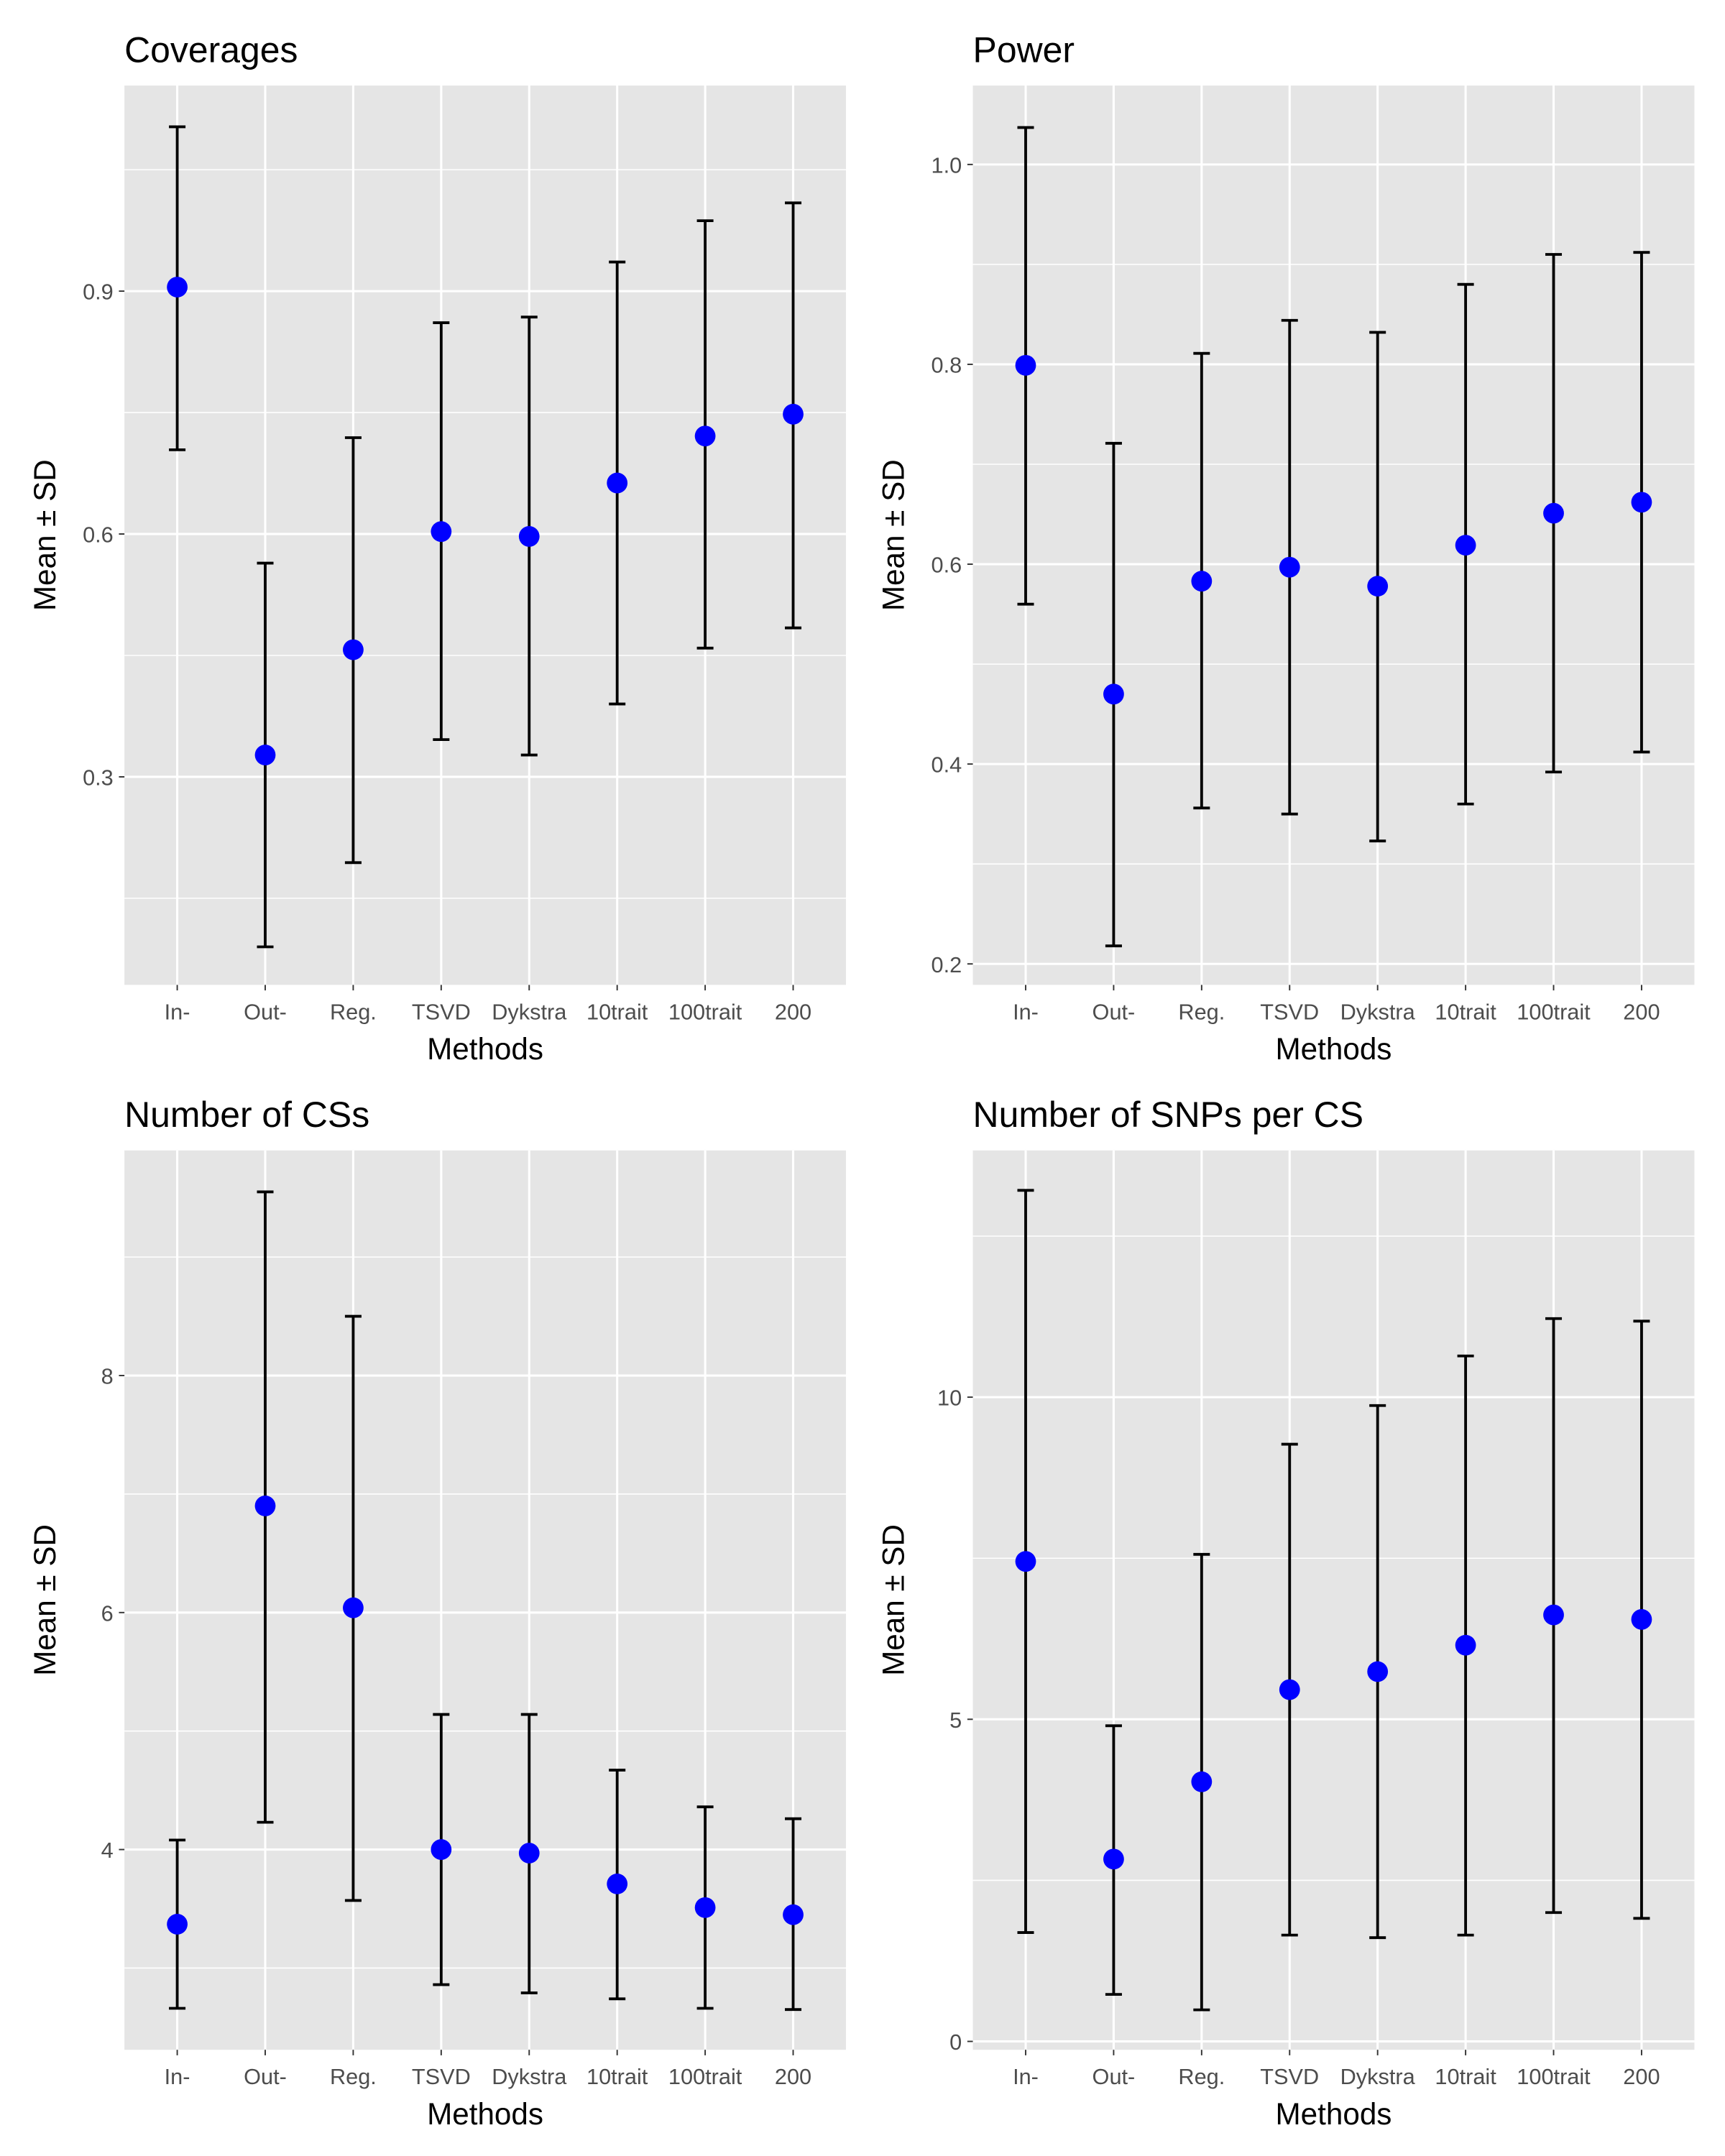 This screenshot has height=2156, width=1725. Describe the element at coordinates (947, 765) in the screenshot. I see `y-tick-label: 0.4` at that location.